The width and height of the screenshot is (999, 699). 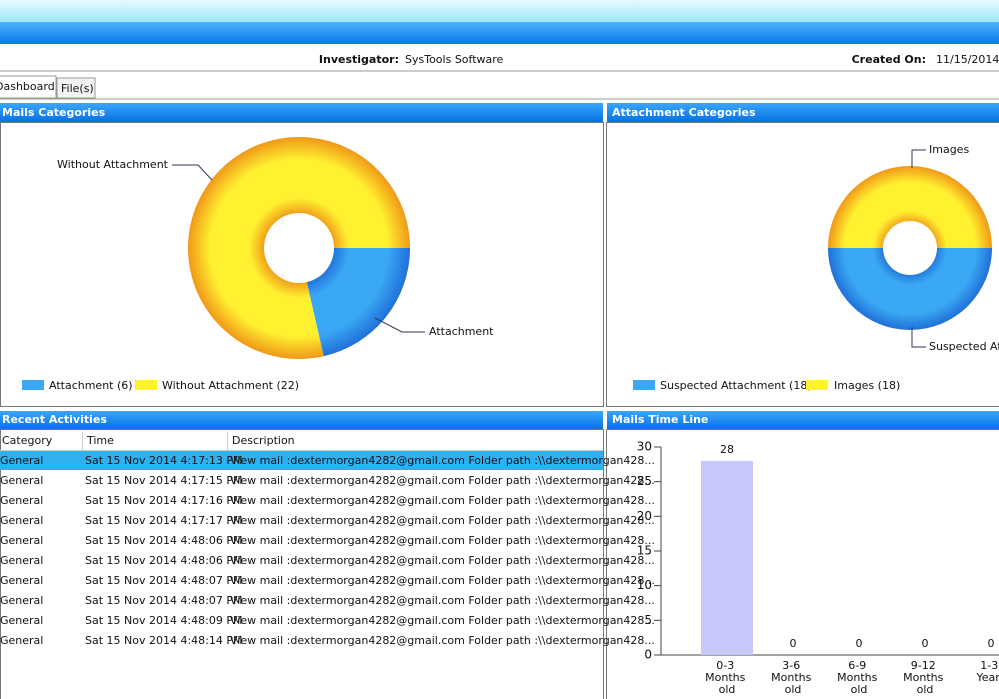 What do you see at coordinates (164, 480) in the screenshot?
I see `cell: Sat 15 Nov 2014 4:17:15 PM` at bounding box center [164, 480].